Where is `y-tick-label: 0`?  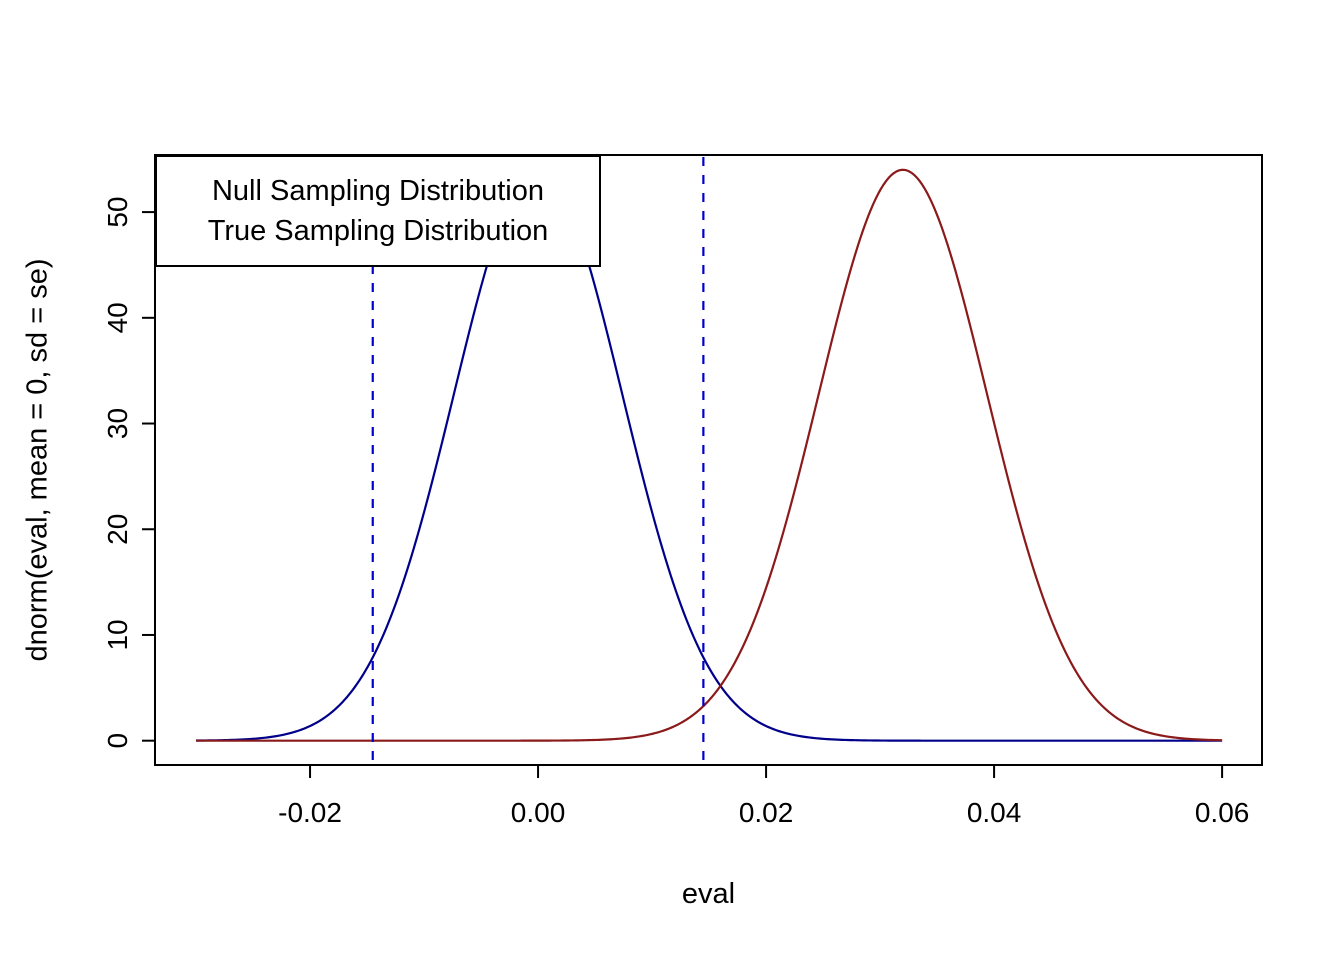
y-tick-label: 0 is located at coordinates (117, 741).